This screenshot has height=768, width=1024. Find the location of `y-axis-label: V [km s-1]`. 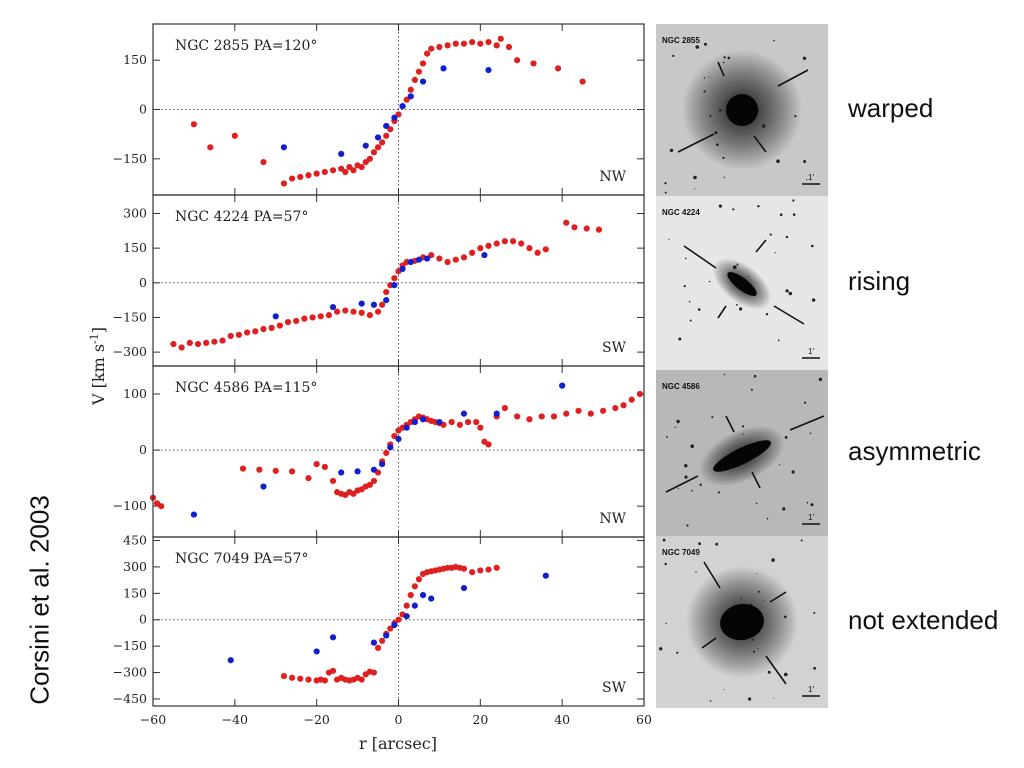

y-axis-label: V [km s-1] is located at coordinates (98, 366).